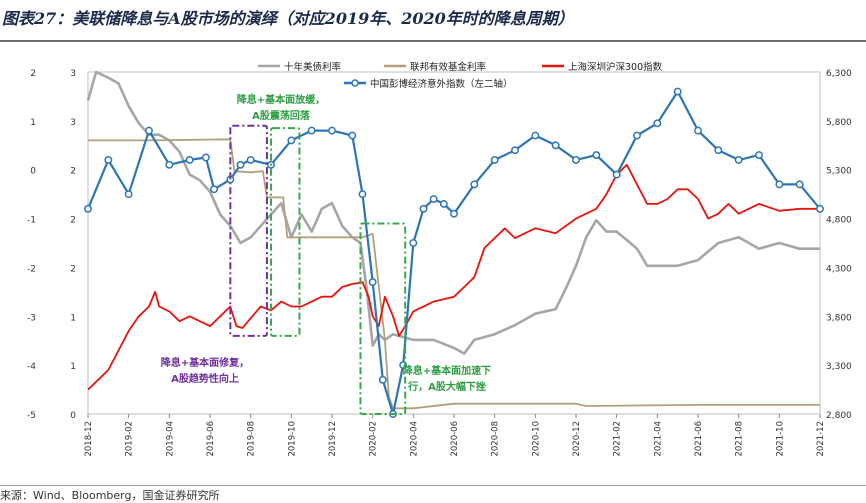 This screenshot has height=503, width=866. Describe the element at coordinates (33, 123) in the screenshot. I see `y-left-outer-label: 1` at that location.